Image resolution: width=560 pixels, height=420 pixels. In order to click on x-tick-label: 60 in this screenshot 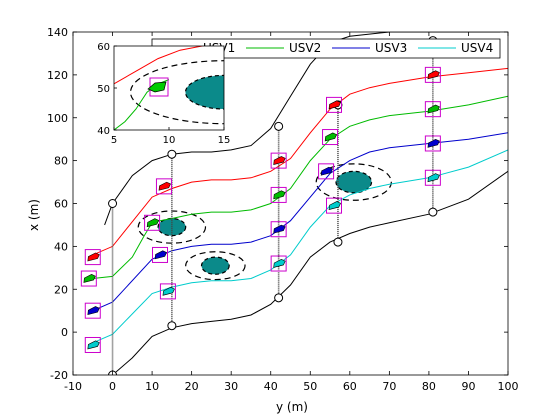, I will do `click(350, 386)`.